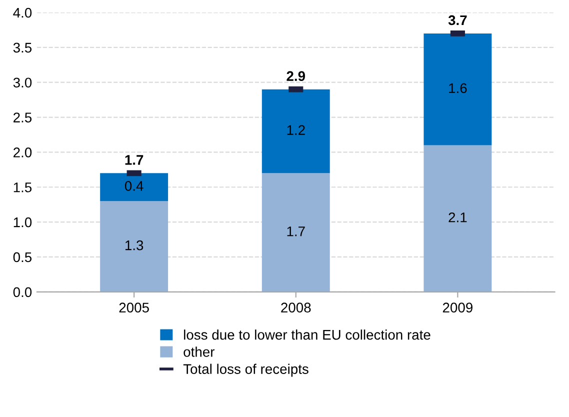 This screenshot has width=569, height=417. What do you see at coordinates (23, 187) in the screenshot?
I see `y-tick-label: 1.5` at bounding box center [23, 187].